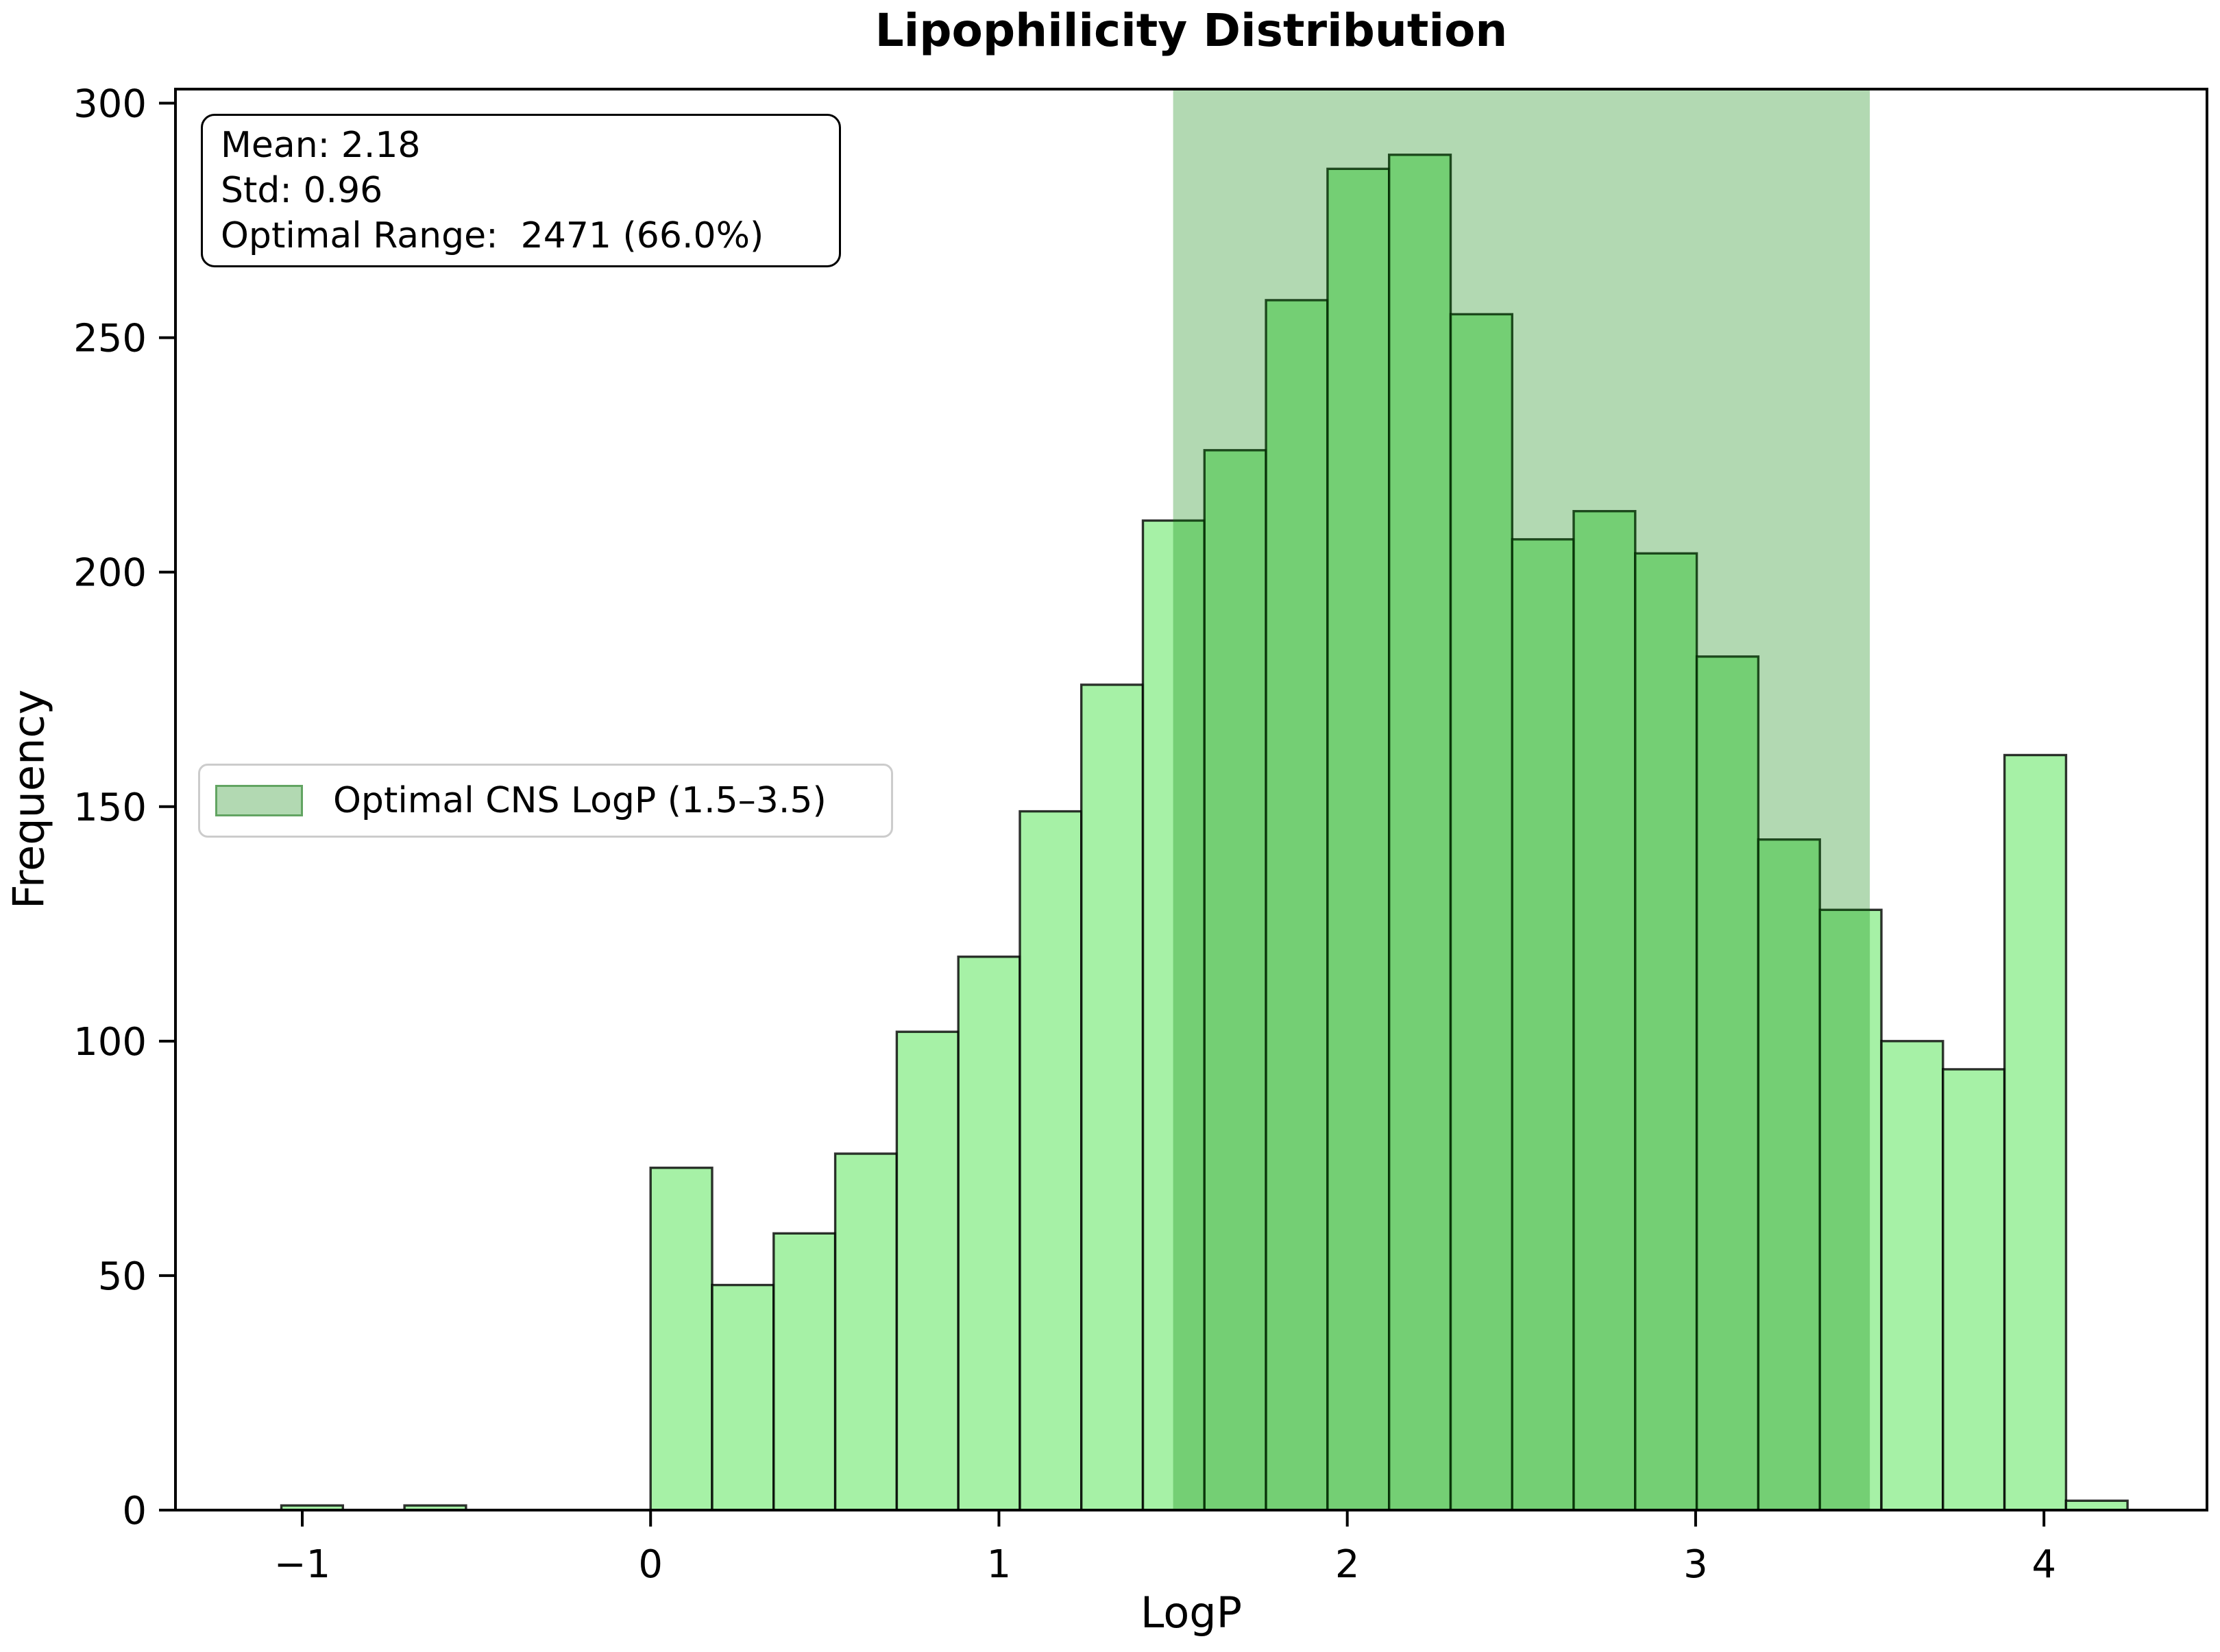 The height and width of the screenshot is (1652, 2220). I want to click on stat-std: Std: 0.96, so click(302, 191).